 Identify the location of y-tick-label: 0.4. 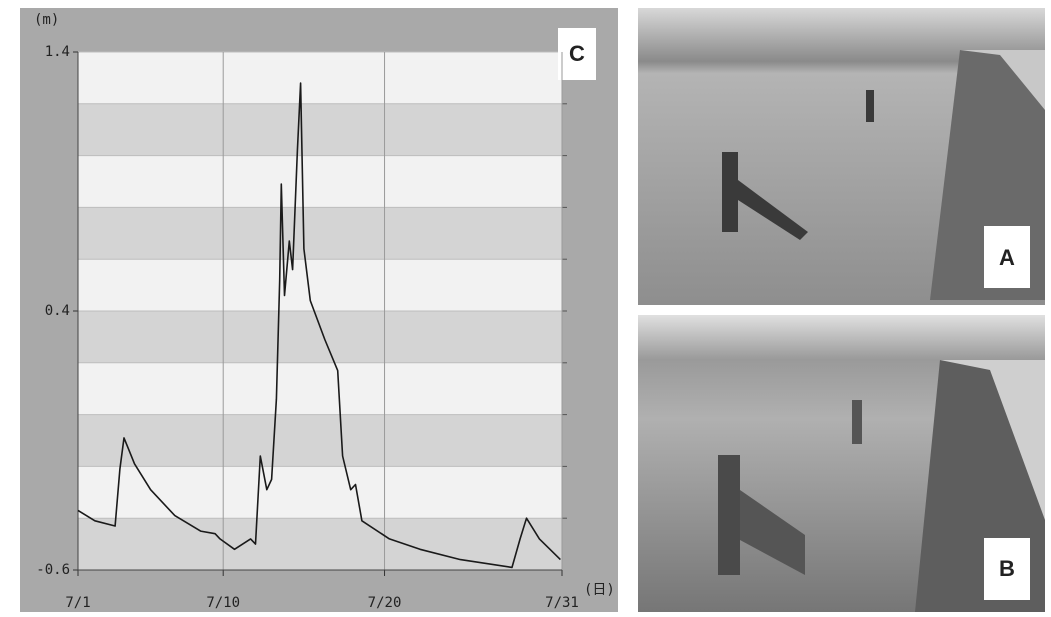
(57, 311).